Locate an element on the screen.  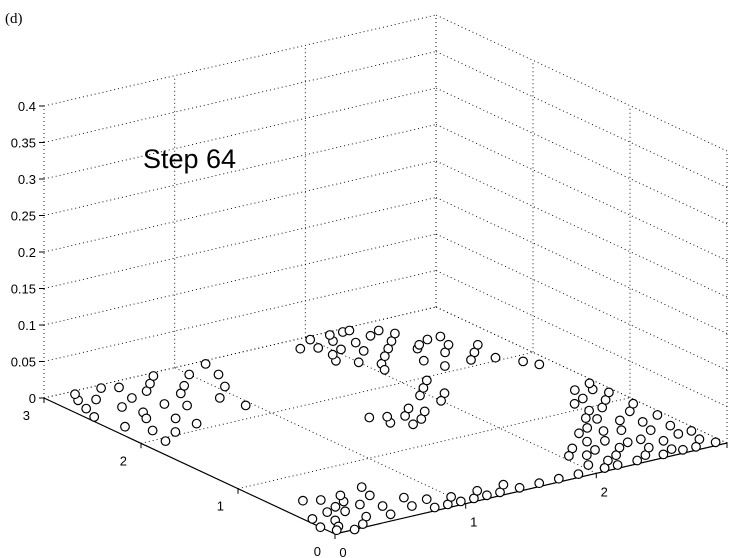
z-tick-label: 0.2 is located at coordinates (27, 252).